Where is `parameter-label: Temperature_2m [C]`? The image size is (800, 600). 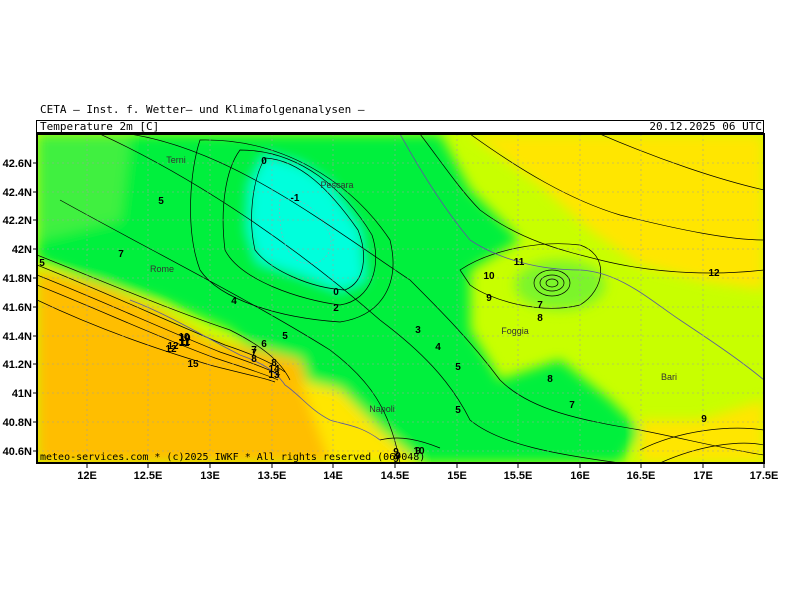
parameter-label: Temperature_2m [C] is located at coordinates (100, 126).